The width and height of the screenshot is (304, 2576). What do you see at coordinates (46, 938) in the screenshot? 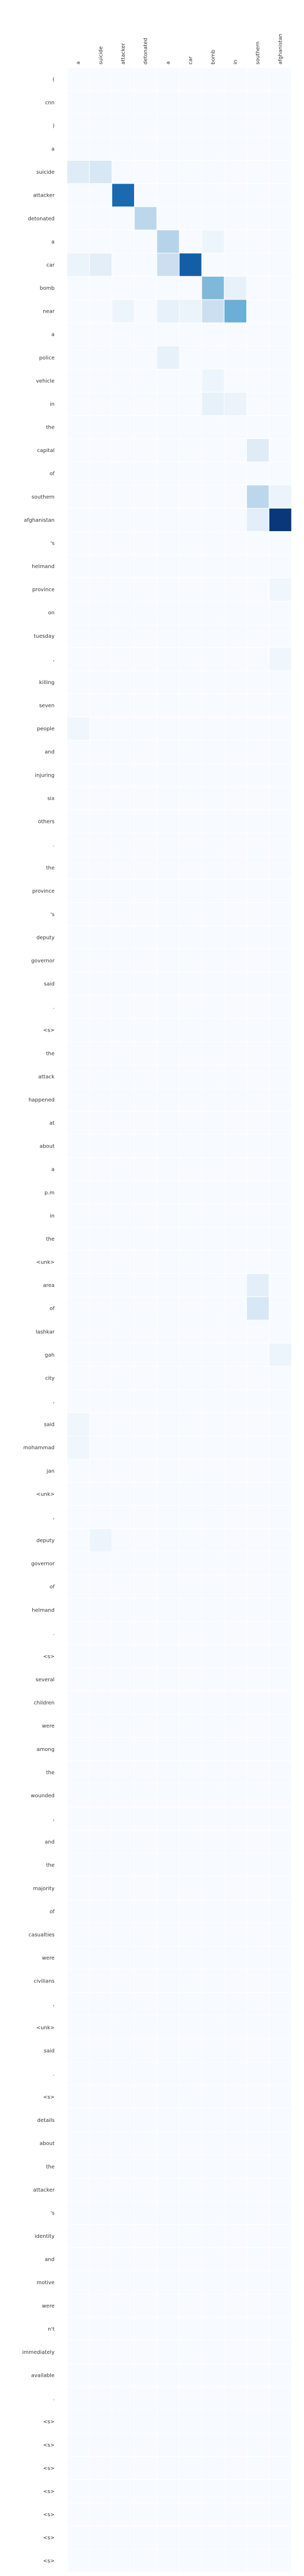
I see `y-tick-label: deputy` at bounding box center [46, 938].